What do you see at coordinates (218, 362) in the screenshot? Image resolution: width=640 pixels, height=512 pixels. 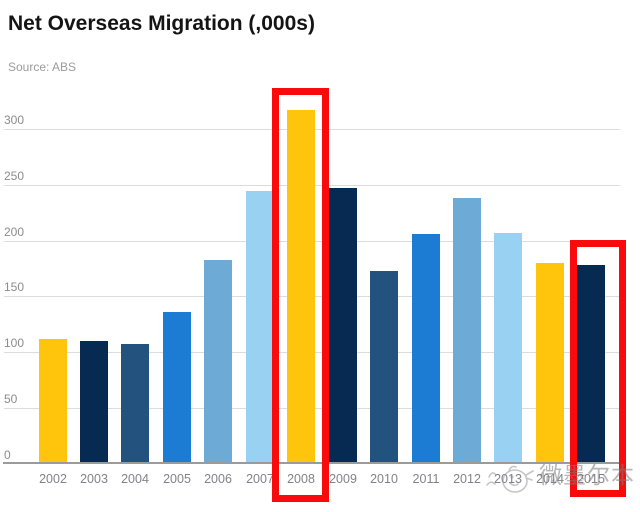 I see `bar-2006` at bounding box center [218, 362].